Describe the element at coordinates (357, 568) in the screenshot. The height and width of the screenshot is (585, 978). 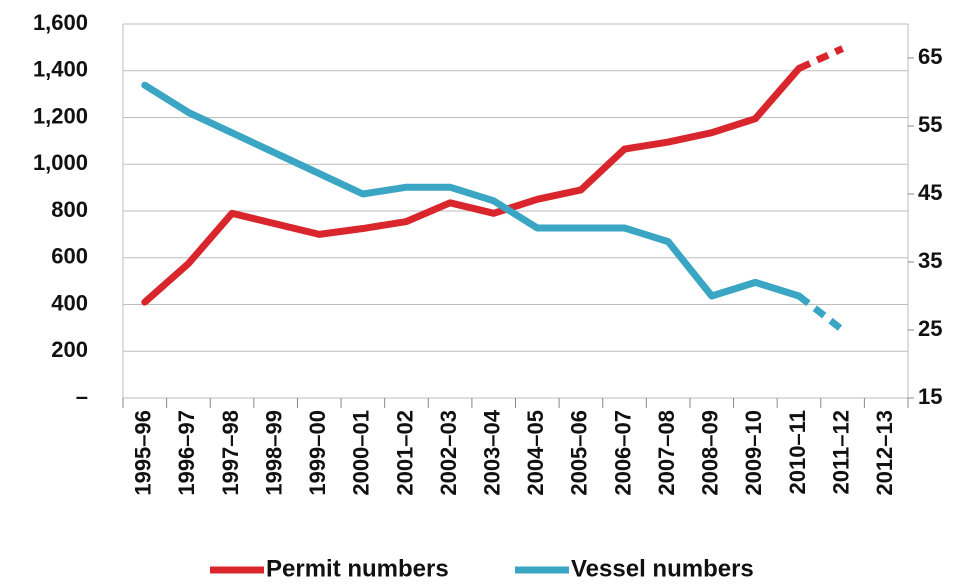
I see `legend-label: Permit numbers` at that location.